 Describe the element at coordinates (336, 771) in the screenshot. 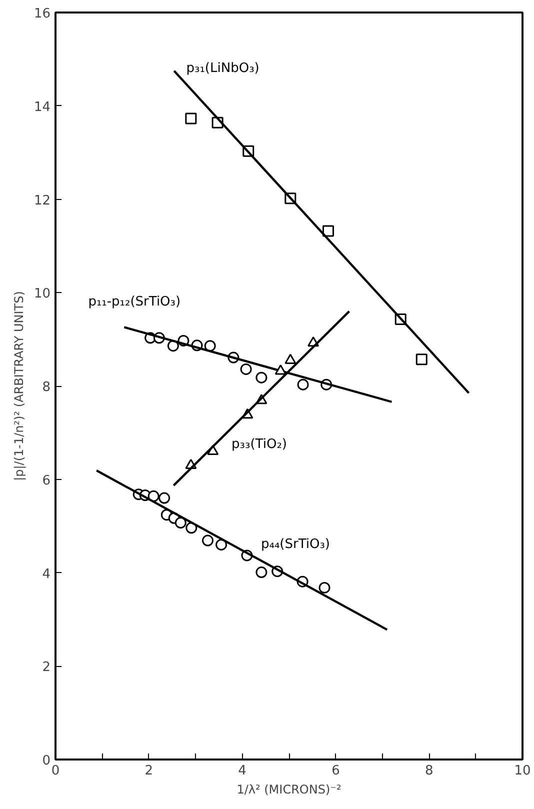

I see `x-tick-label: 6` at that location.